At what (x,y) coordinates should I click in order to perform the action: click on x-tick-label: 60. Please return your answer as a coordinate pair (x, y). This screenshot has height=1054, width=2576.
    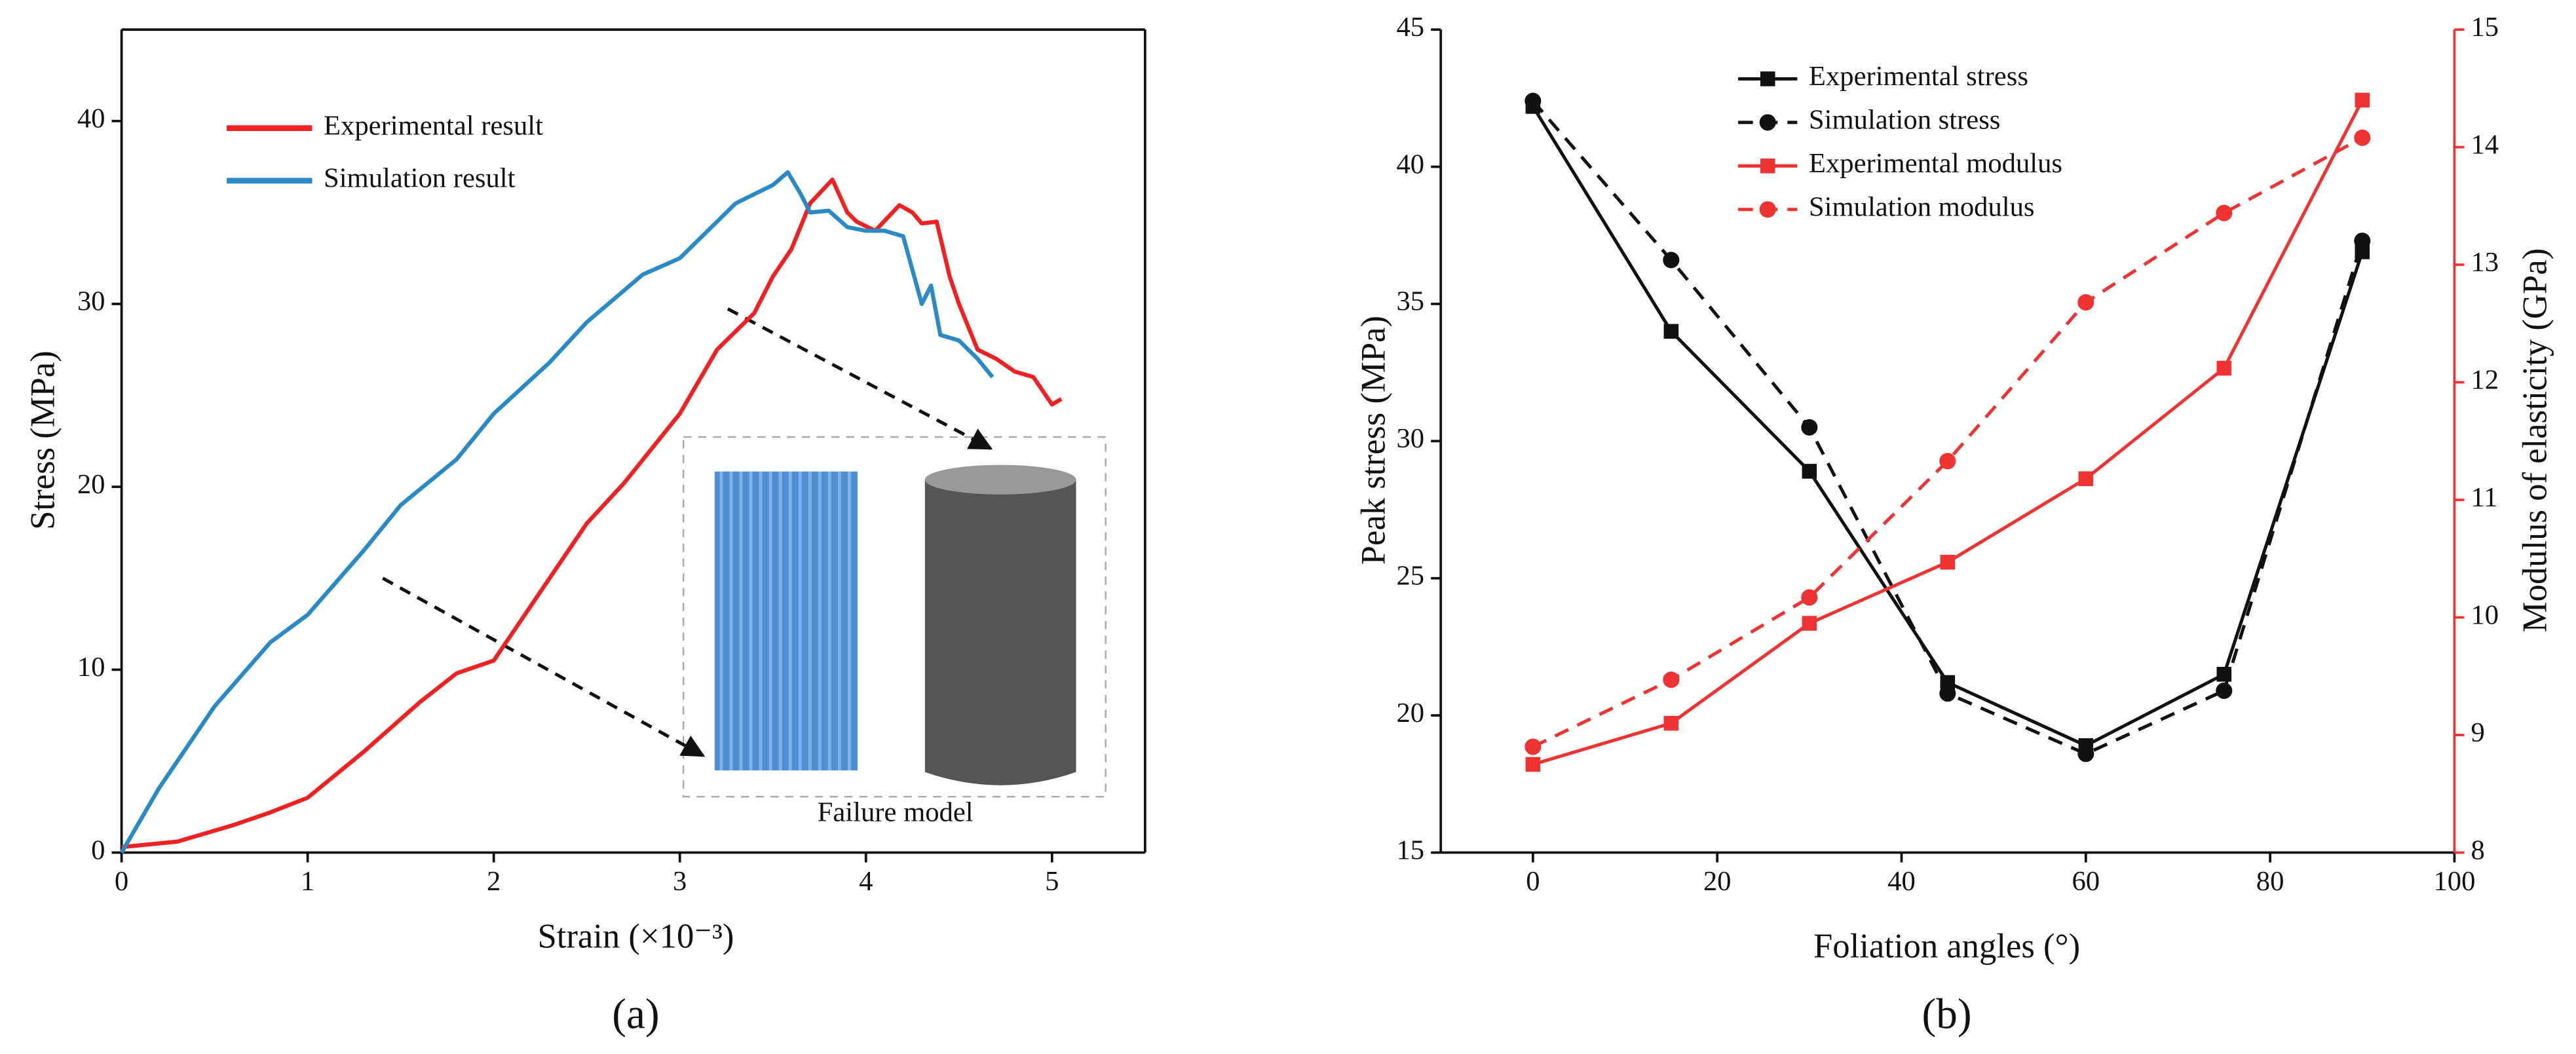
    Looking at the image, I should click on (2086, 881).